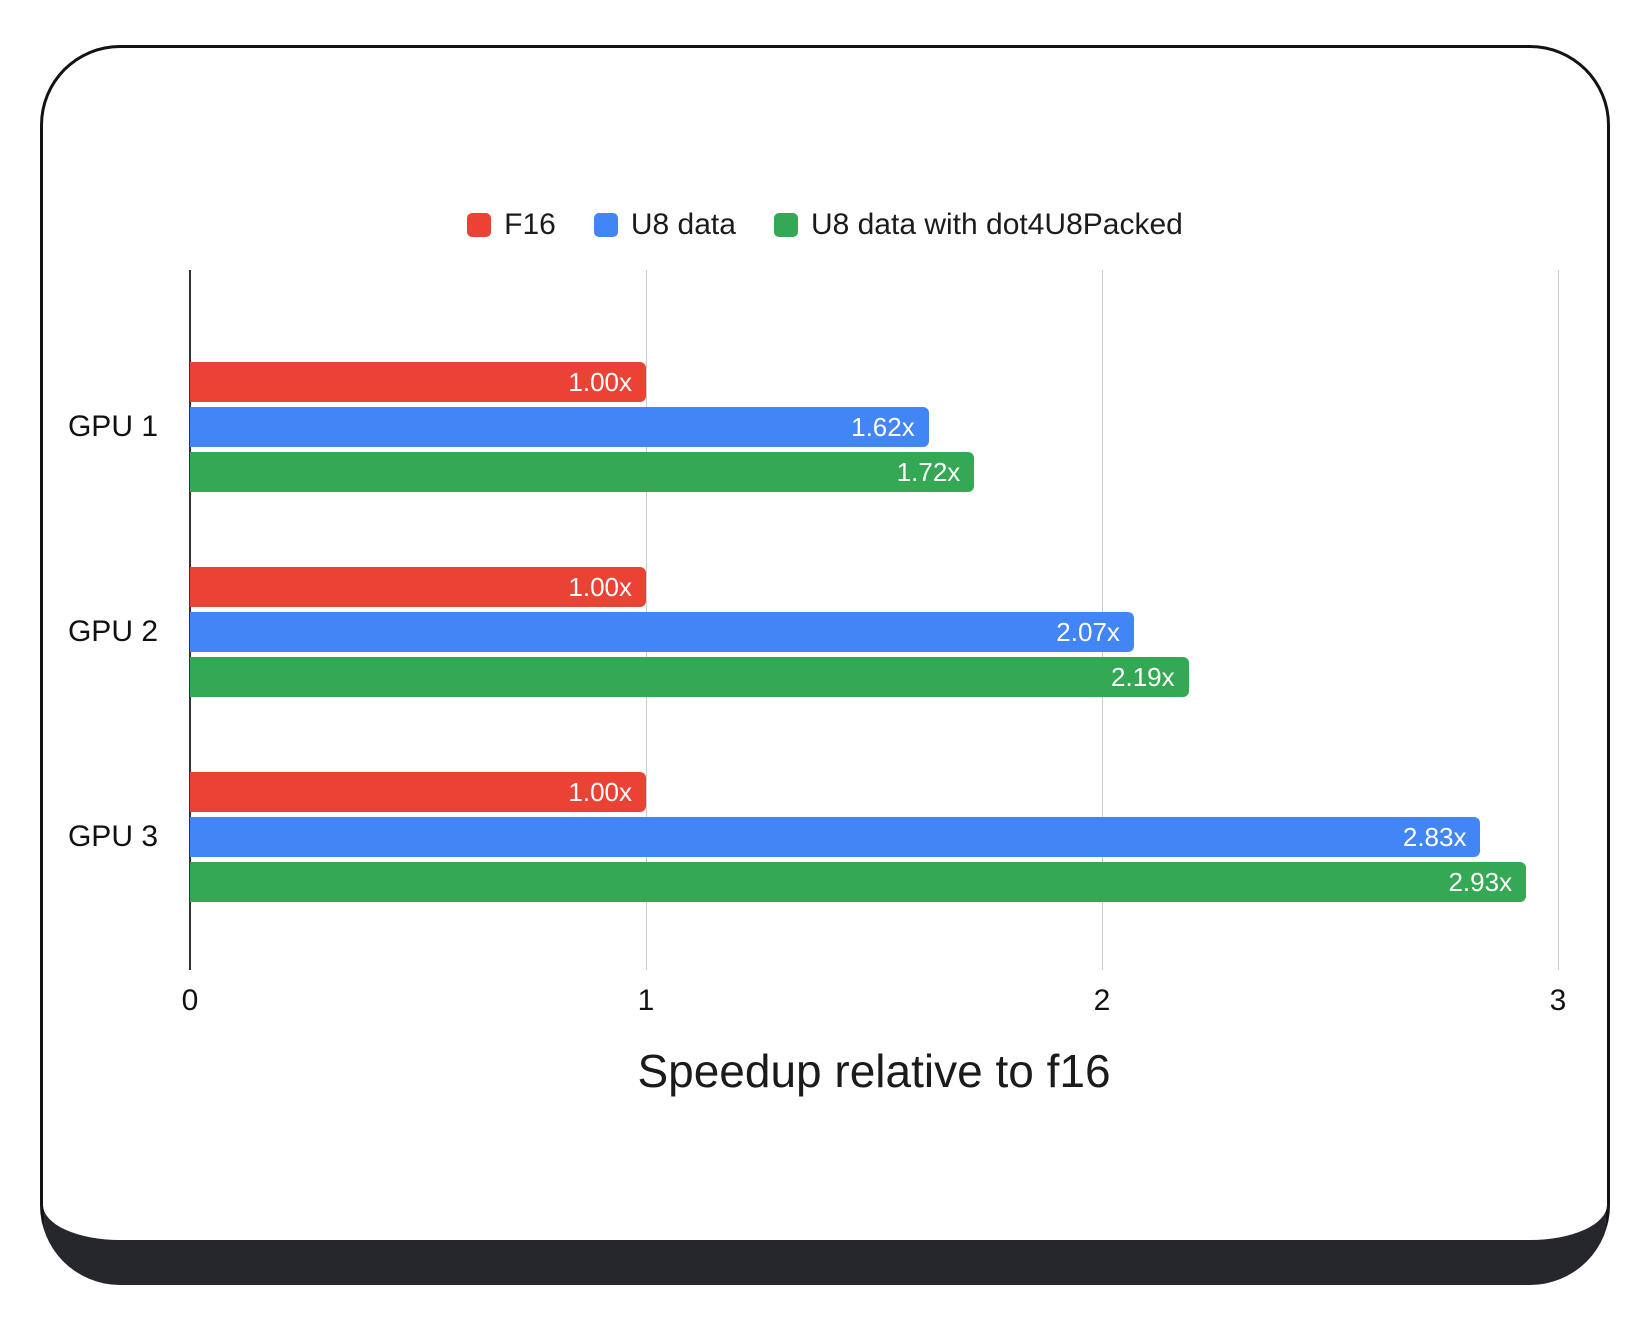  Describe the element at coordinates (662, 632) in the screenshot. I see `bar: 2.07x` at that location.